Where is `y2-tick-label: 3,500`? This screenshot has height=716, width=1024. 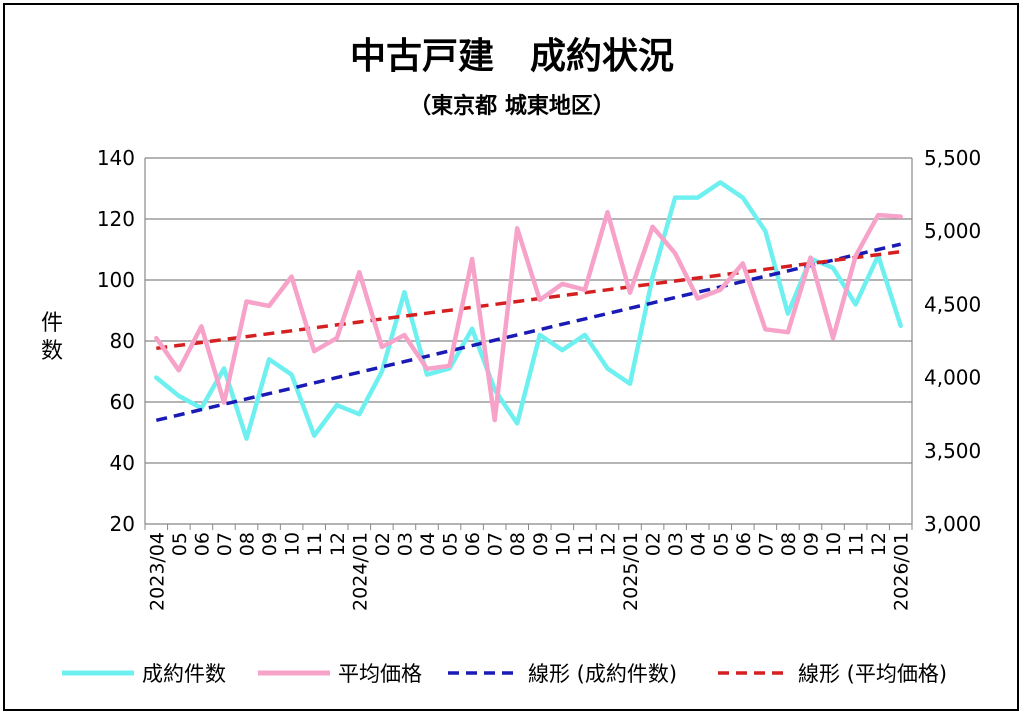 y2-tick-label: 3,500 is located at coordinates (952, 451).